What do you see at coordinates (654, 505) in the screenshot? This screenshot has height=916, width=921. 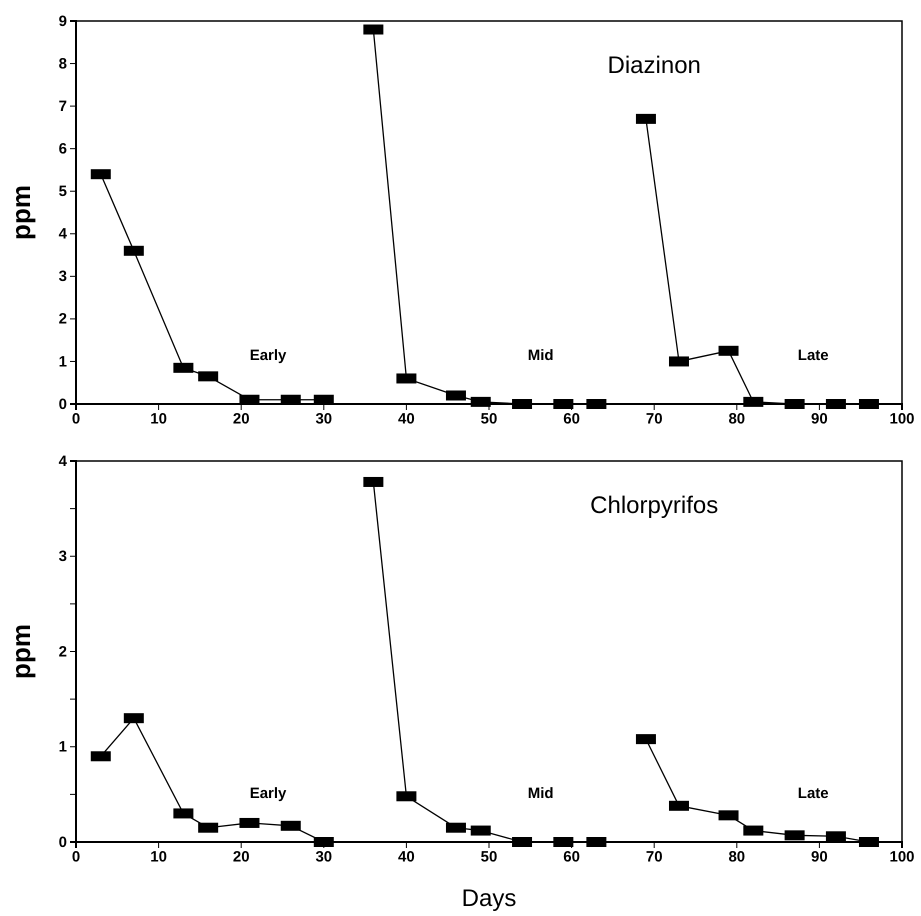 I see `text: Chlorpyrifos` at bounding box center [654, 505].